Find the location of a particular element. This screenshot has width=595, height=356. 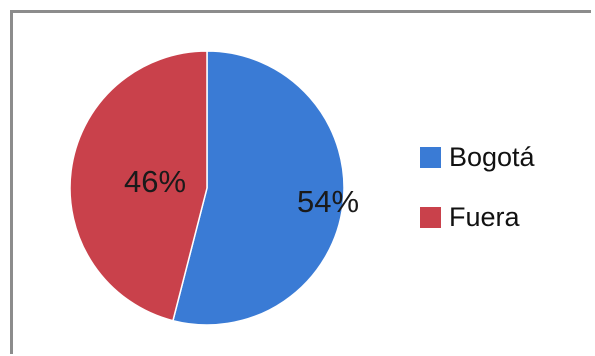

legend: Bogotá Fuera is located at coordinates (477, 200).